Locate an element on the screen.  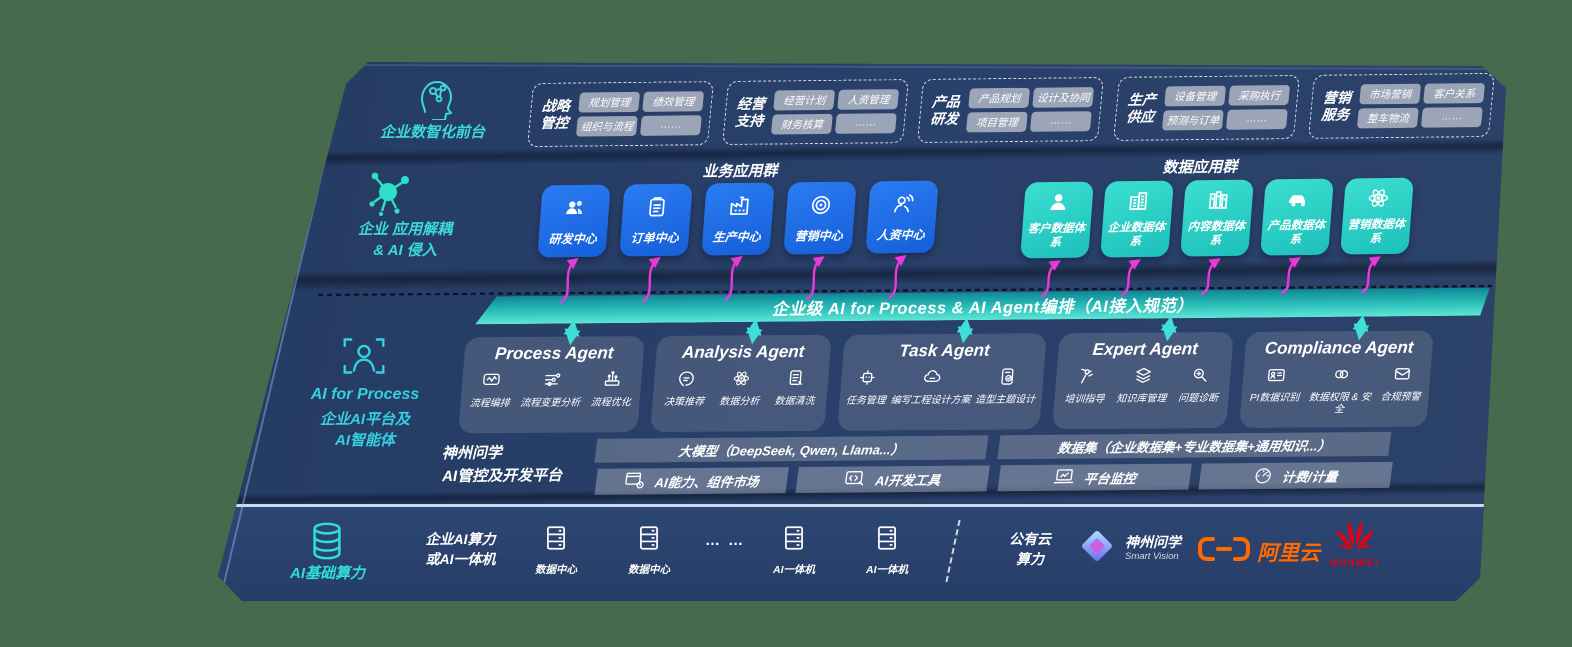
aliyun-name: 阿里云 is located at coordinates (1288, 553).